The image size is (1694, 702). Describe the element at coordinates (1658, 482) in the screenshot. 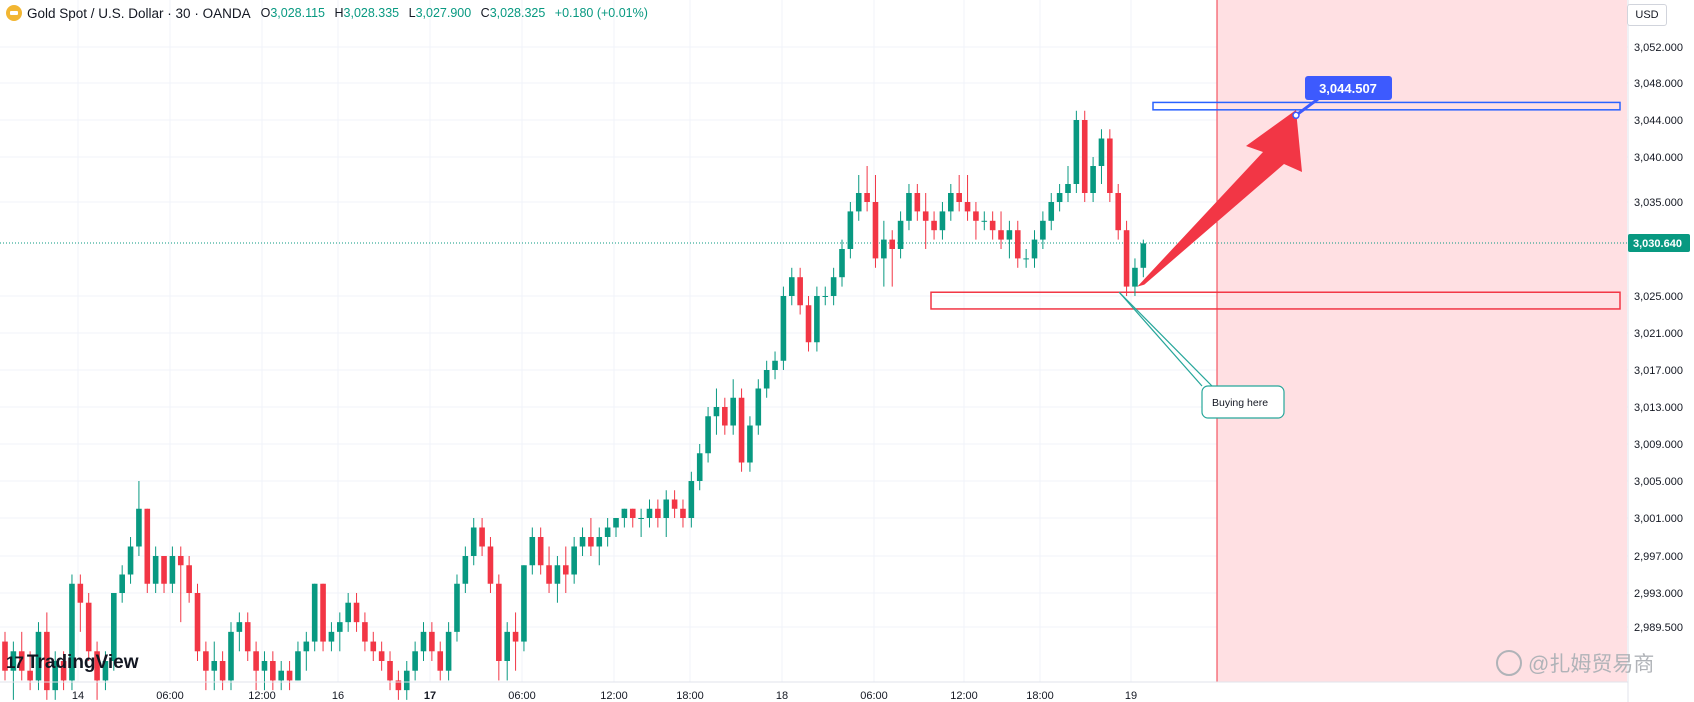

I see `price-tick-label: 3,005.000` at that location.